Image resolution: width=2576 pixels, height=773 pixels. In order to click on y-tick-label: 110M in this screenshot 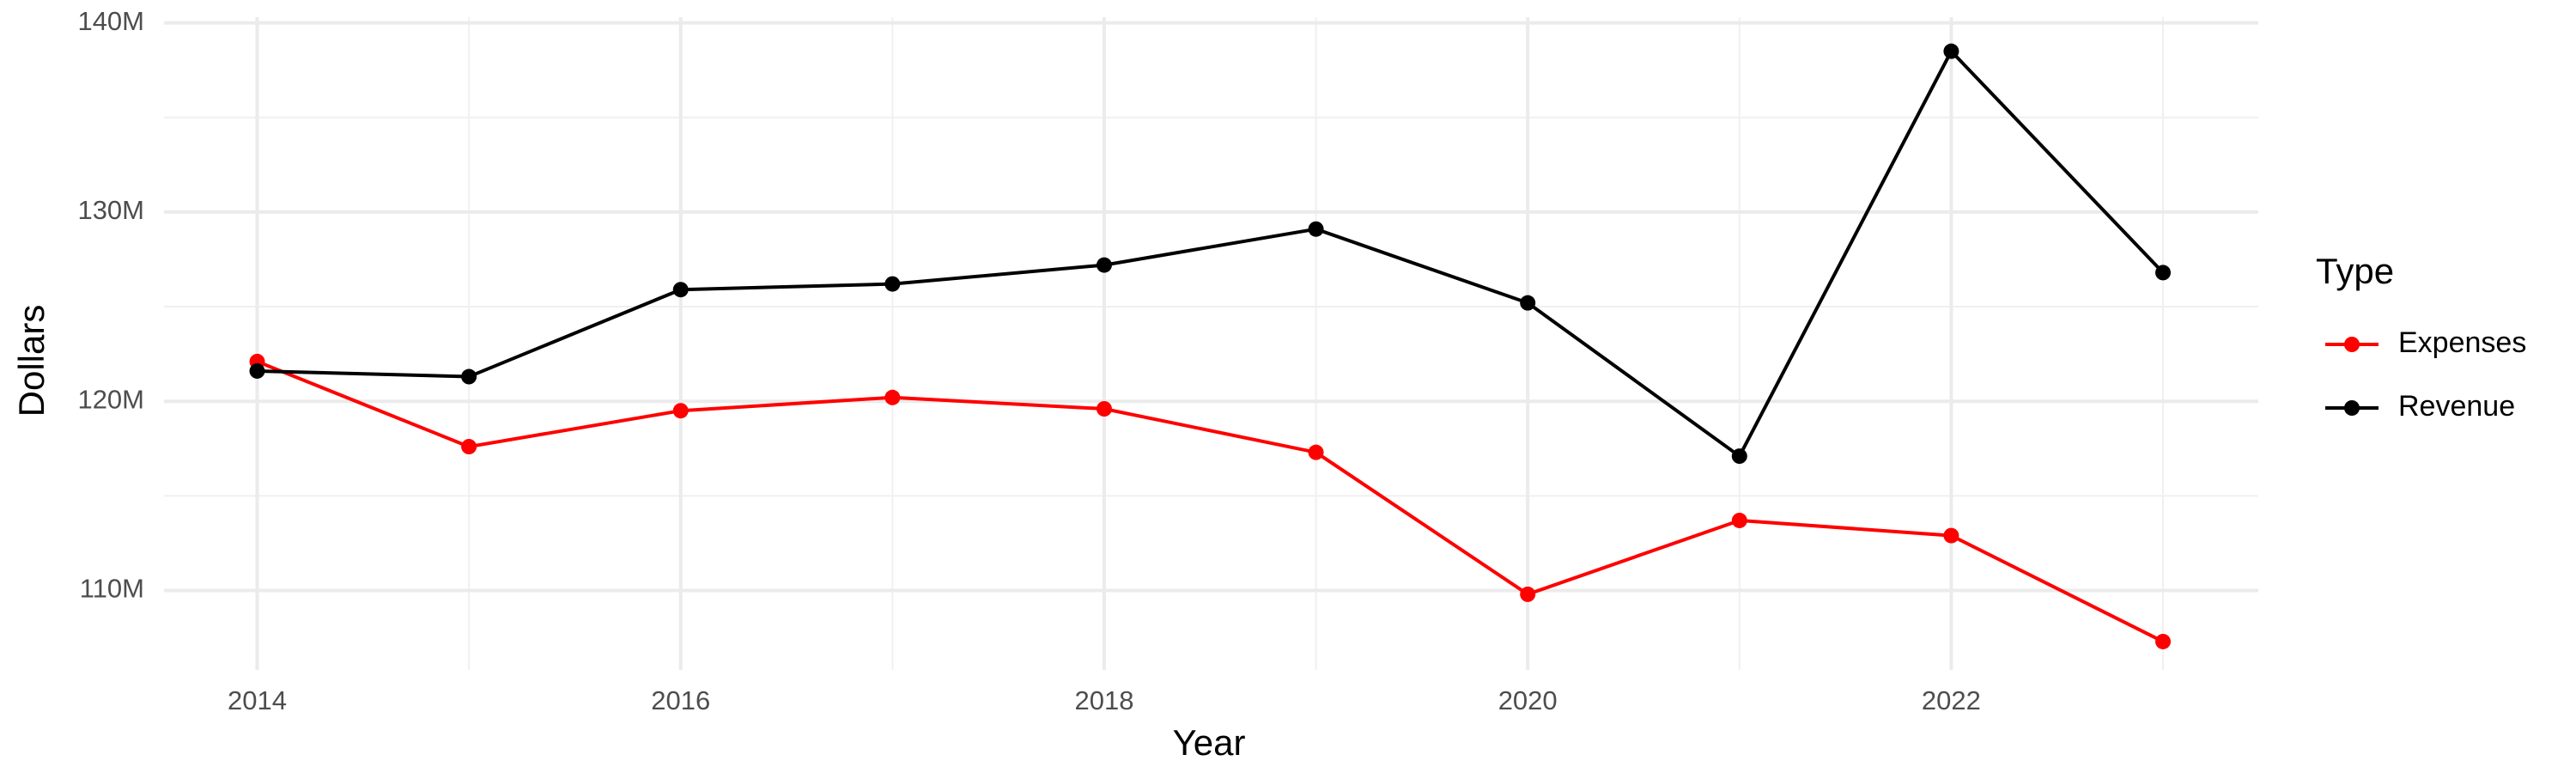, I will do `click(112, 589)`.